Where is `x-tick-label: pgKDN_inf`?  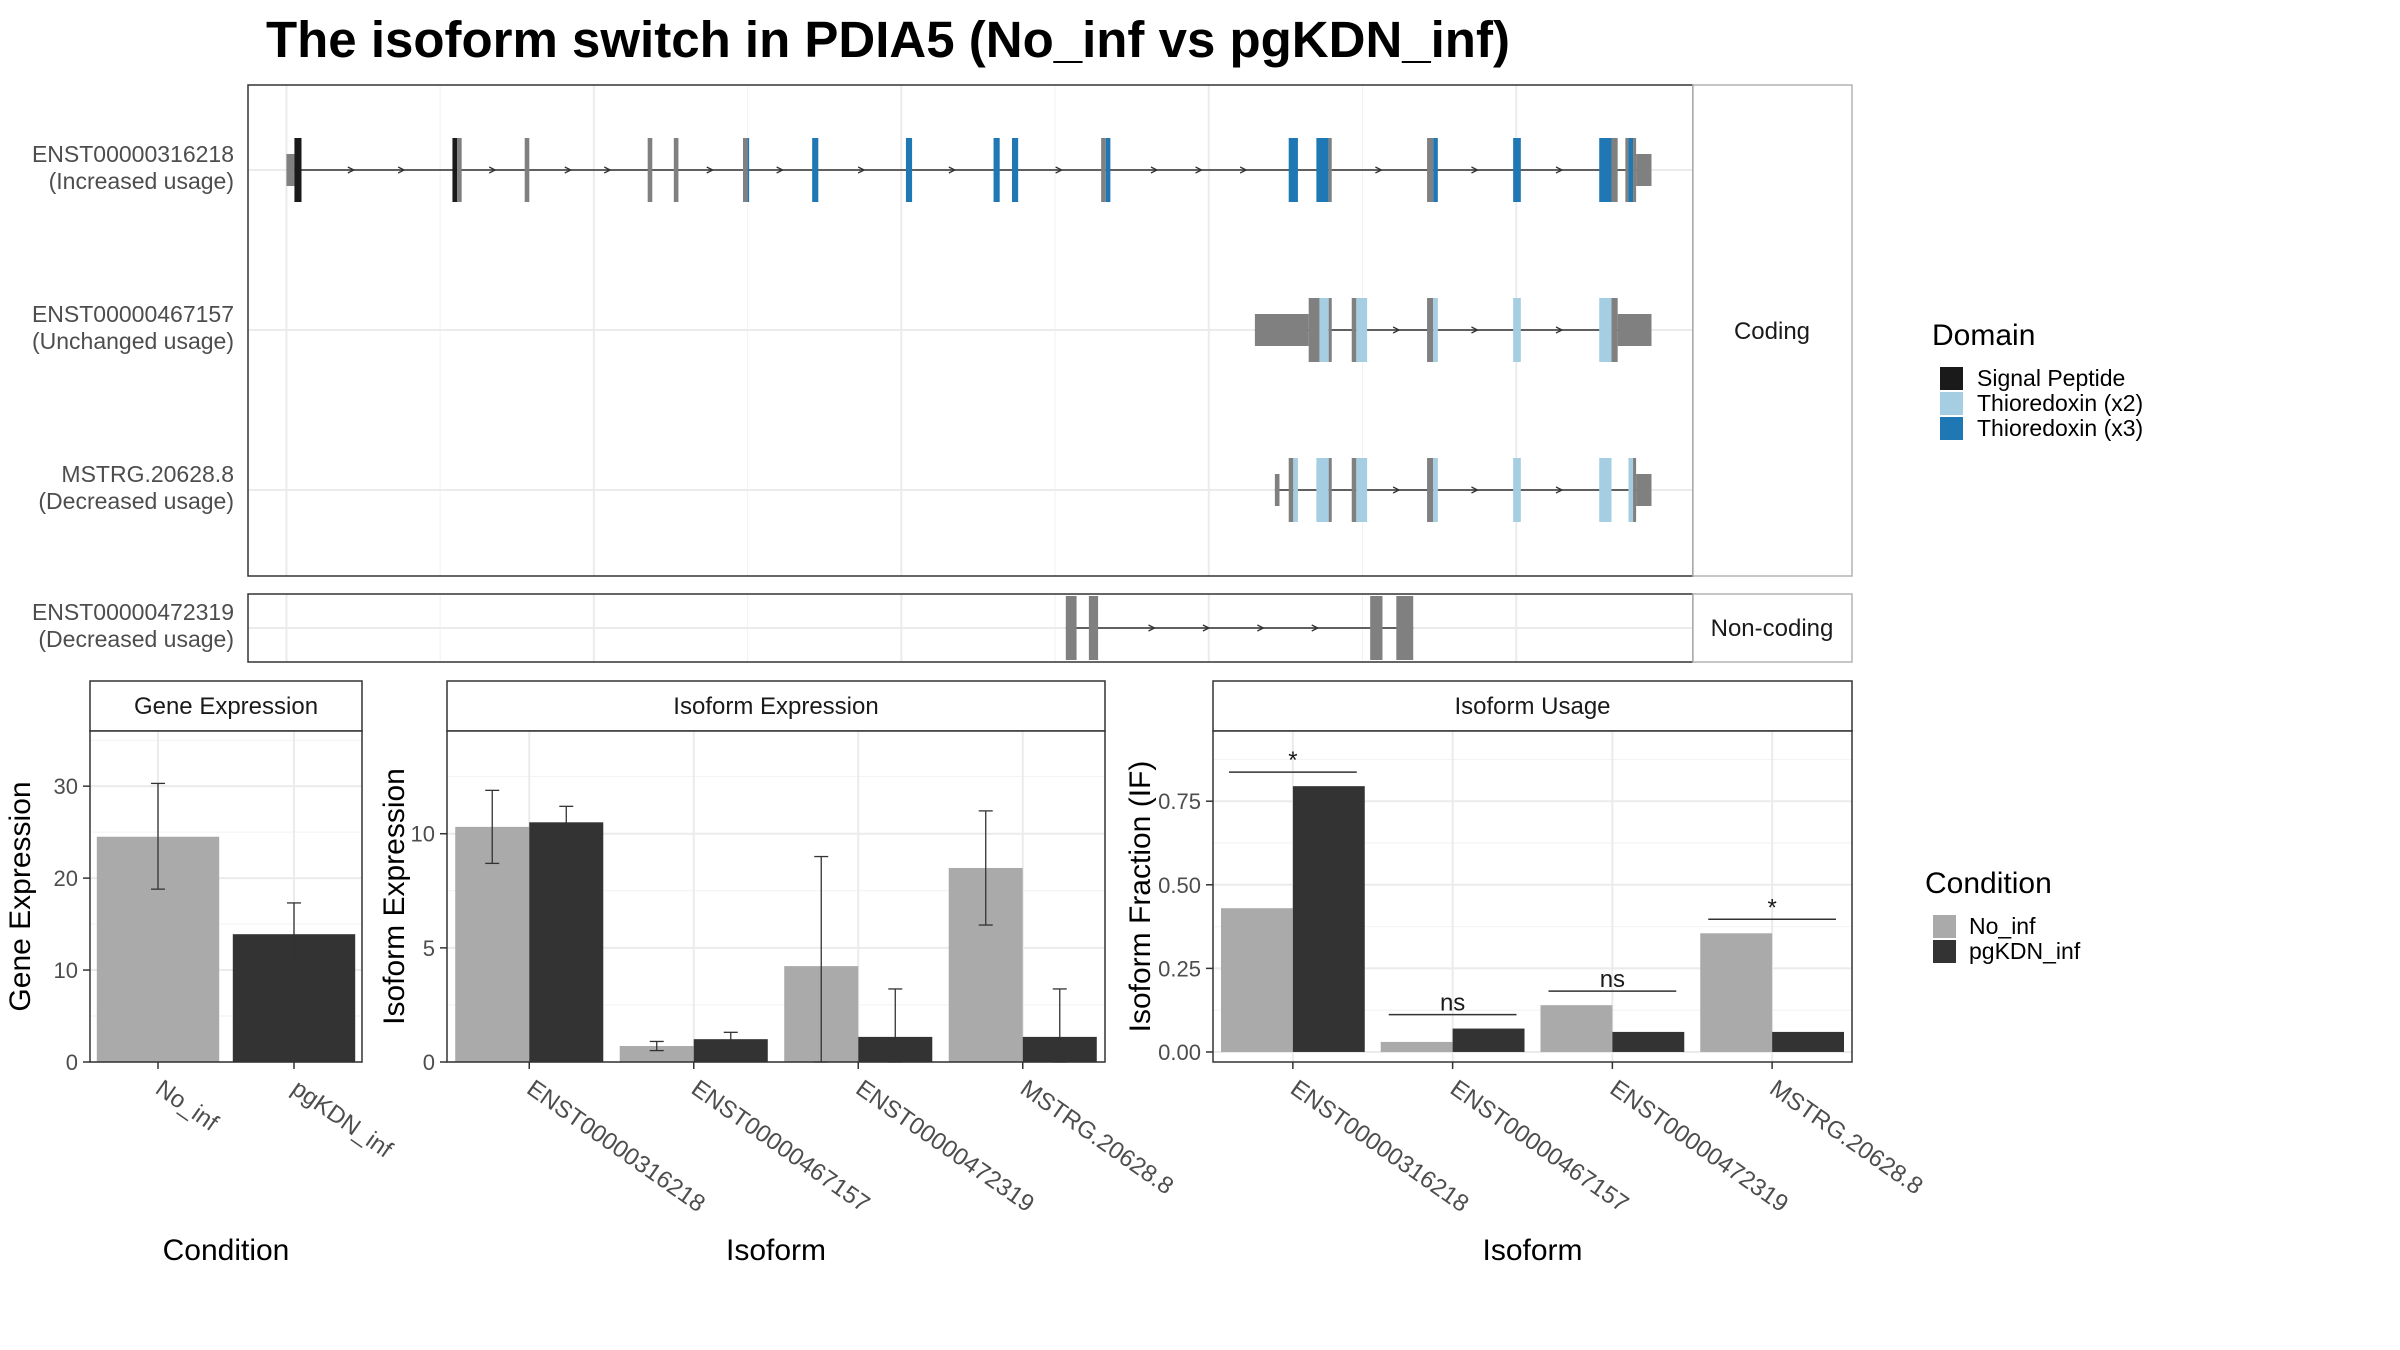
x-tick-label: pgKDN_inf is located at coordinates (342, 1119).